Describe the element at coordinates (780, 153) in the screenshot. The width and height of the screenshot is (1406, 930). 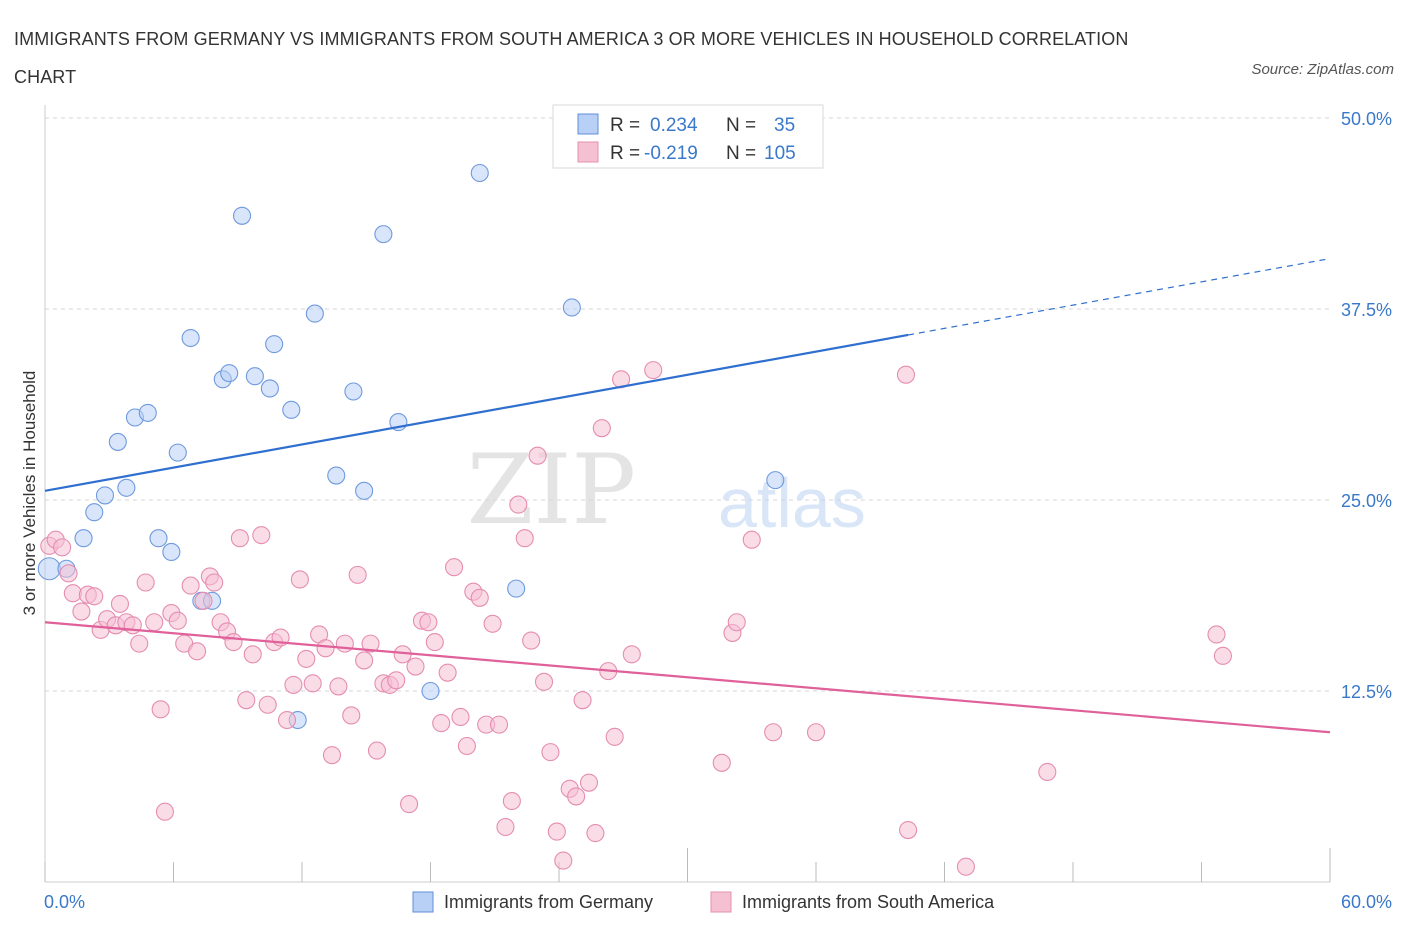
I see `stats-n-value-south-america: 105` at that location.